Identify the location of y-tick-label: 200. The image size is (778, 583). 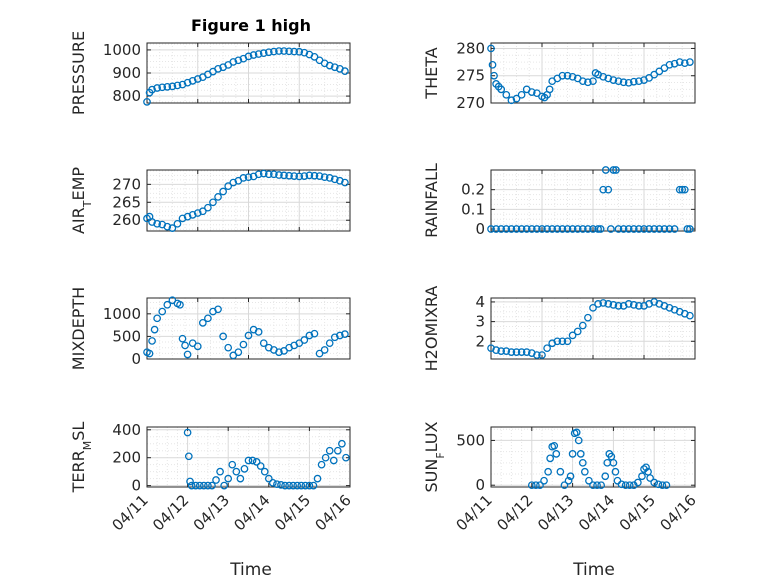
(126, 458).